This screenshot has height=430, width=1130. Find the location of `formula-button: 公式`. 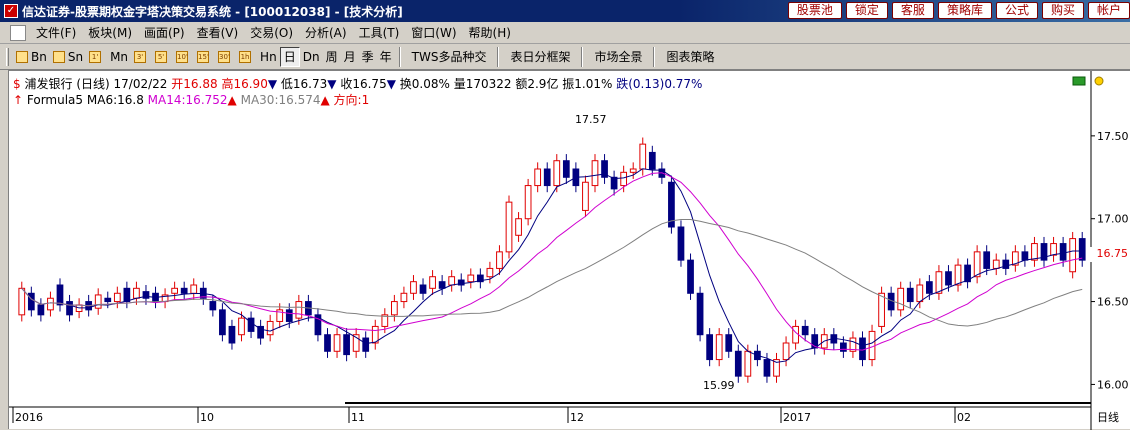

formula-button: 公式 is located at coordinates (1016, 10).